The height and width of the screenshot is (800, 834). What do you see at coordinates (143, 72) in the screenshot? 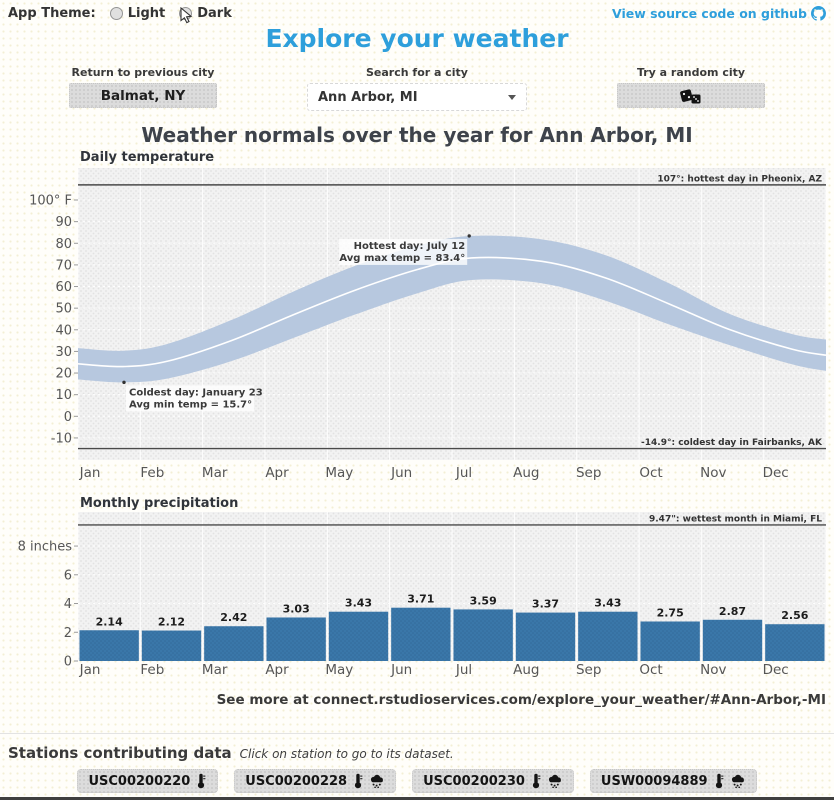
I see `previous-city-label: Return to previous city` at bounding box center [143, 72].